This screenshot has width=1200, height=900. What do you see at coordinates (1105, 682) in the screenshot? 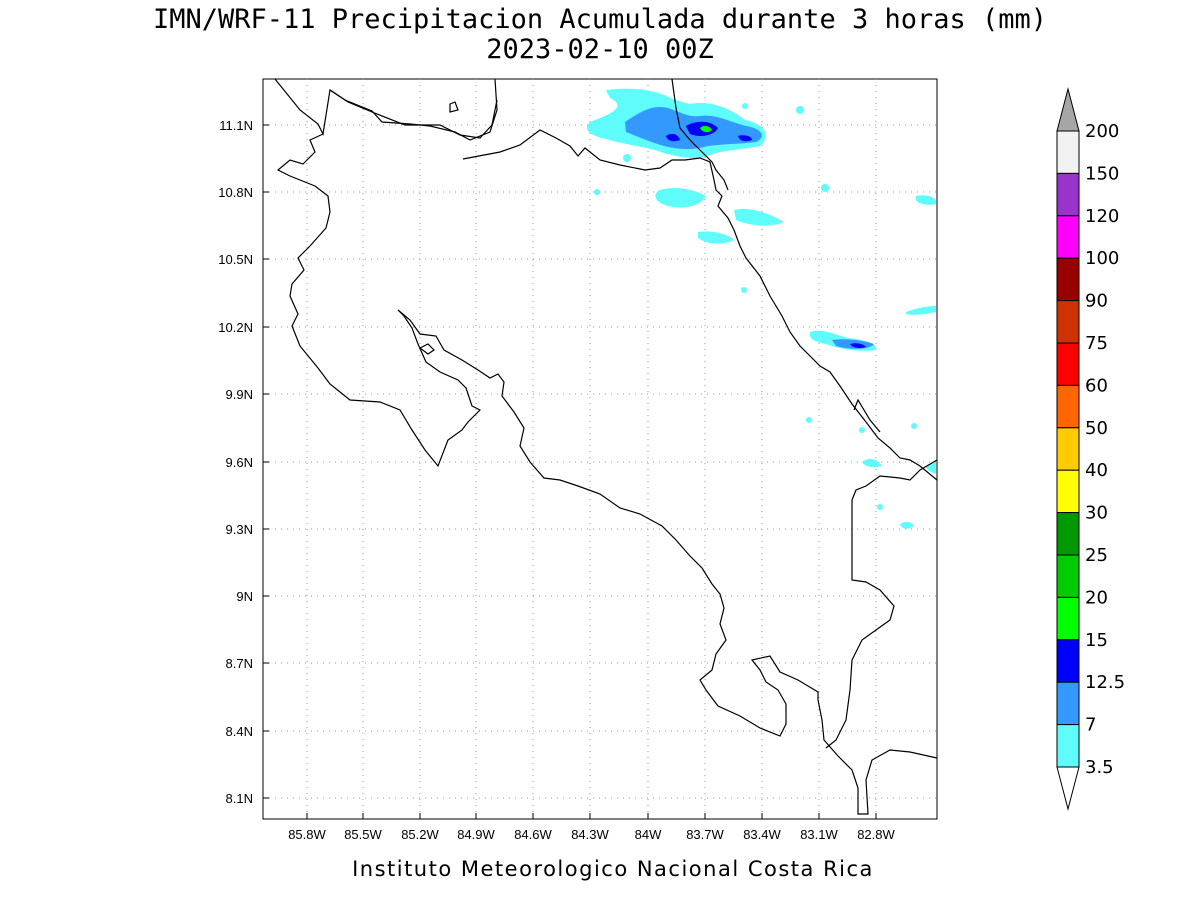
I see `colorbar-label: 12.5` at bounding box center [1105, 682].